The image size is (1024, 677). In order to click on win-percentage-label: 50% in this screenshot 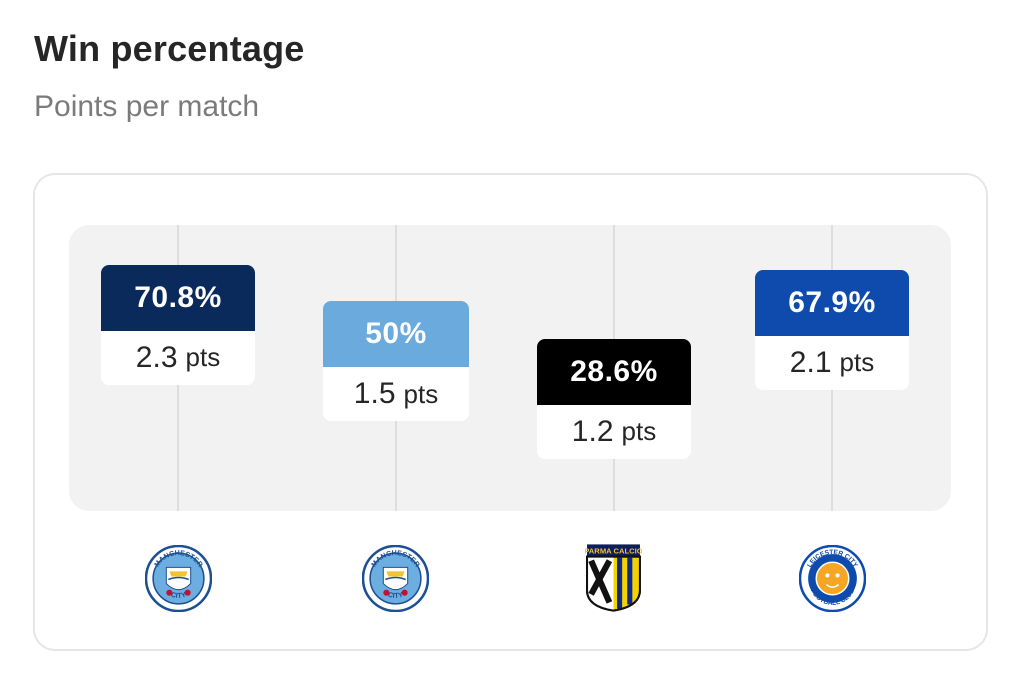, I will do `click(396, 334)`.